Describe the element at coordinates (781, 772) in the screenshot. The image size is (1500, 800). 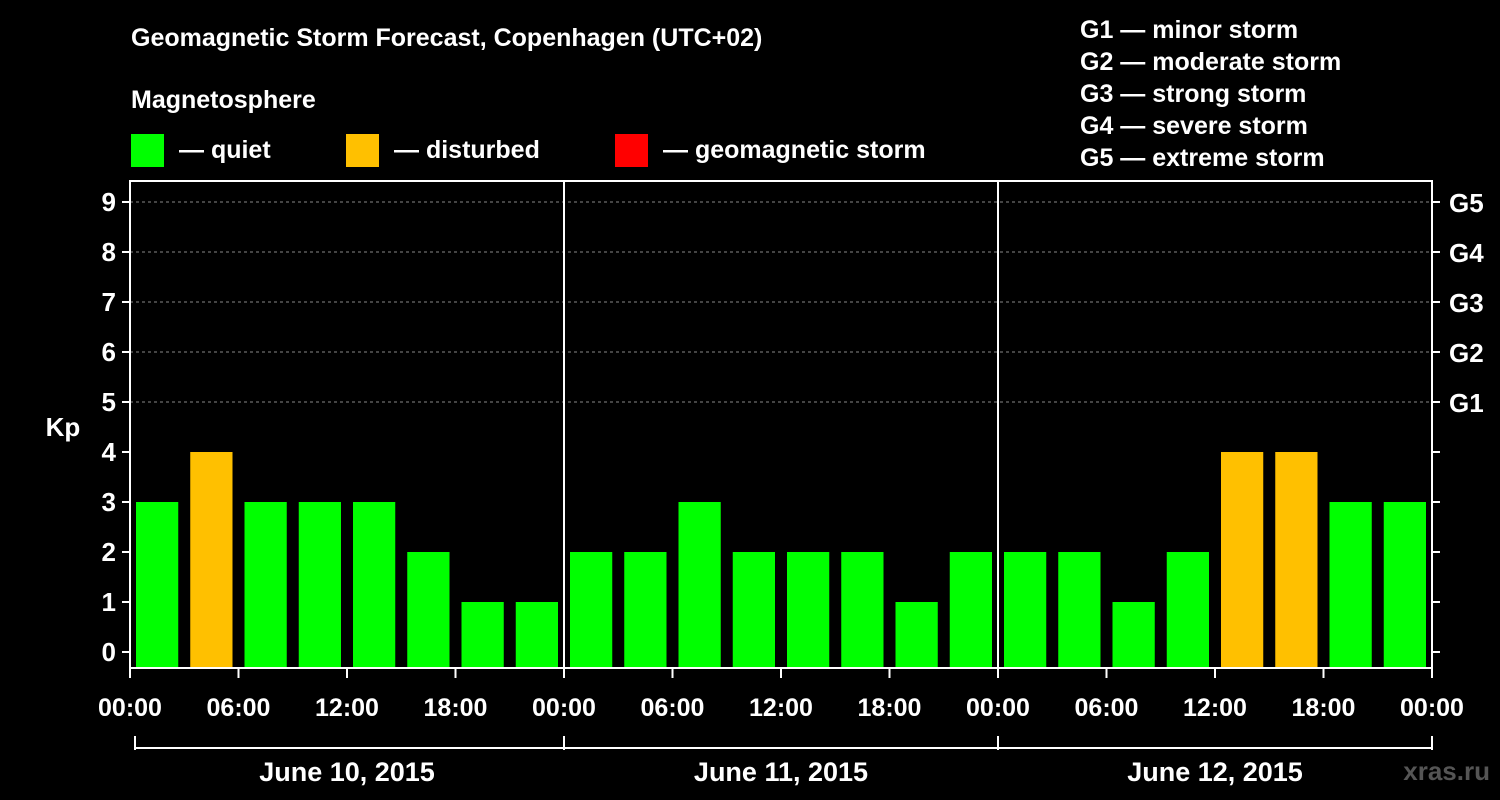
I see `day-label: June 11, 2015` at that location.